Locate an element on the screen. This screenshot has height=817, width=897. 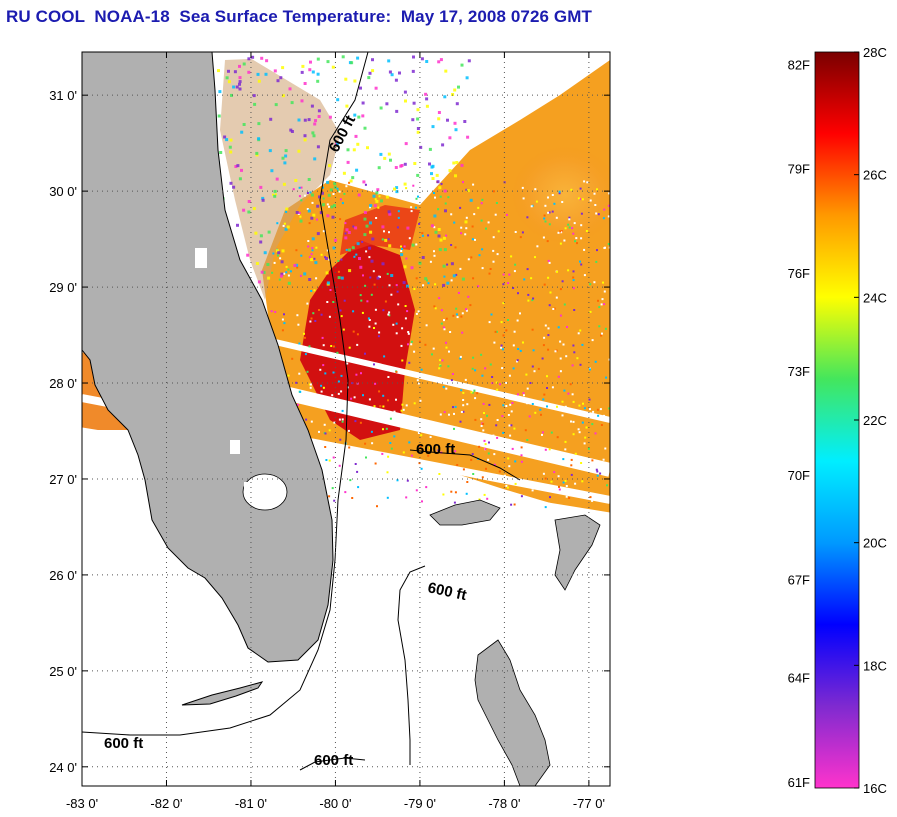
colorbar-celsius-label: 28C is located at coordinates (875, 52).